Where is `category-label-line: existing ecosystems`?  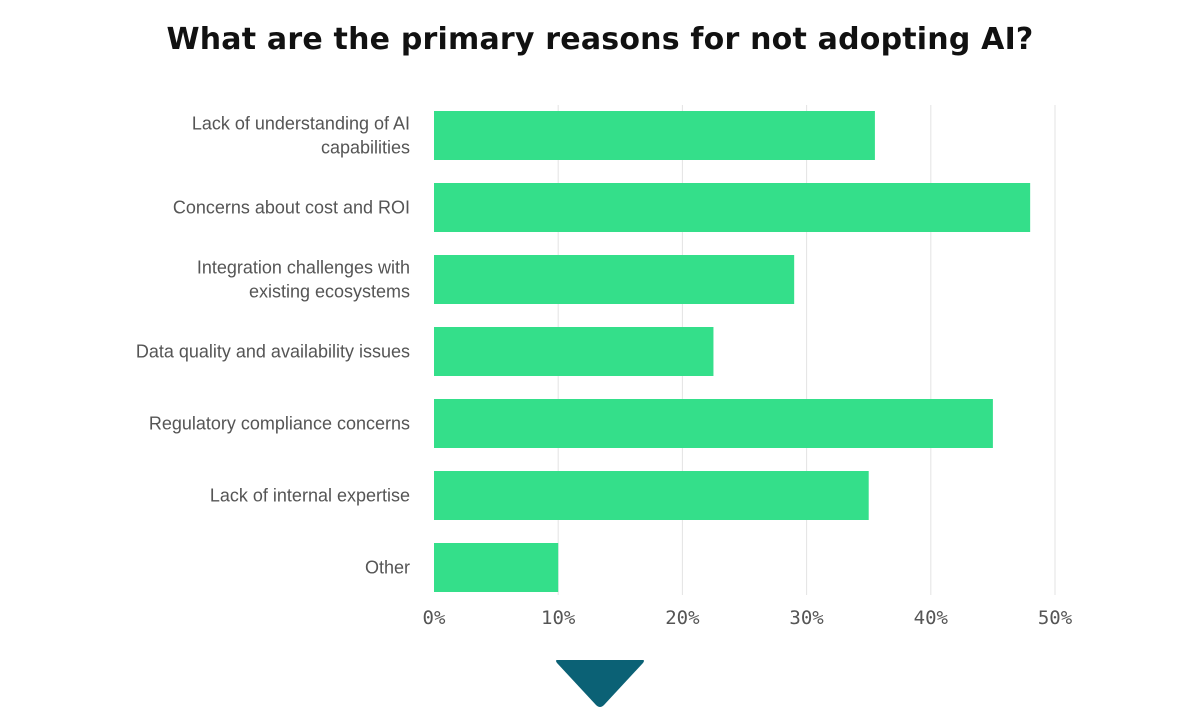
category-label-line: existing ecosystems is located at coordinates (329, 292).